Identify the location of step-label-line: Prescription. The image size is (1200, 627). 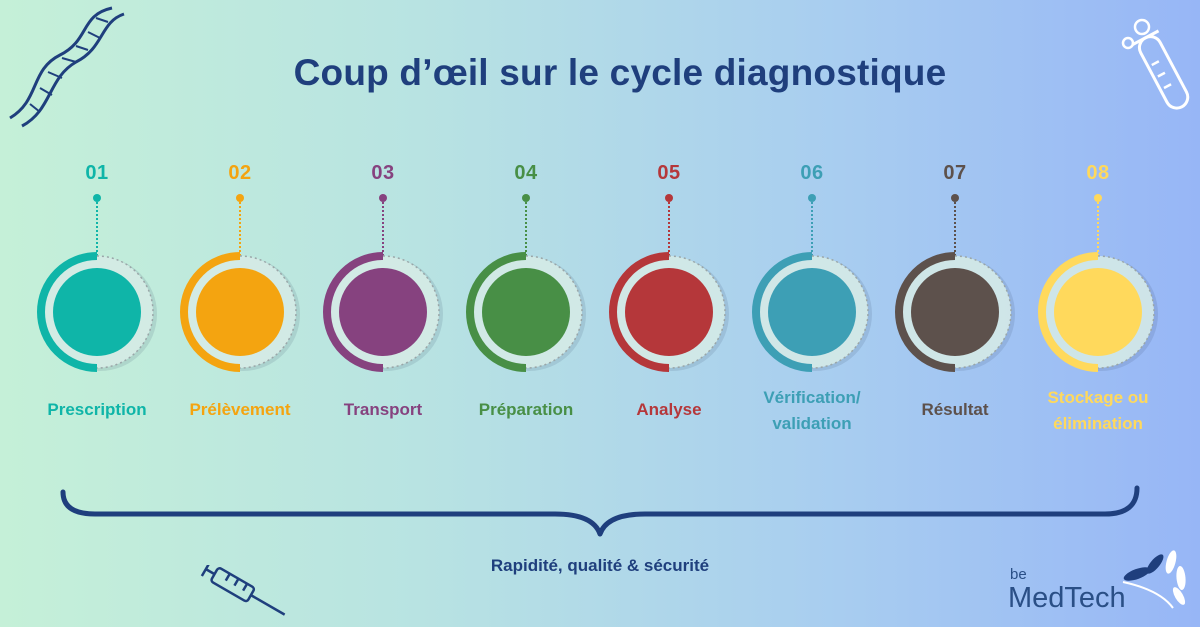
(97, 409).